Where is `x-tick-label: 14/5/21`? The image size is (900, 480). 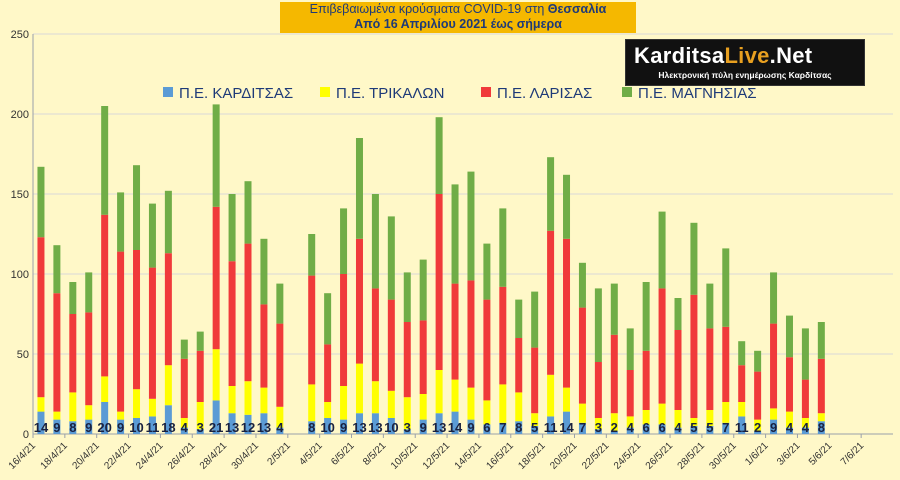 x-tick-label: 14/5/21 is located at coordinates (469, 456).